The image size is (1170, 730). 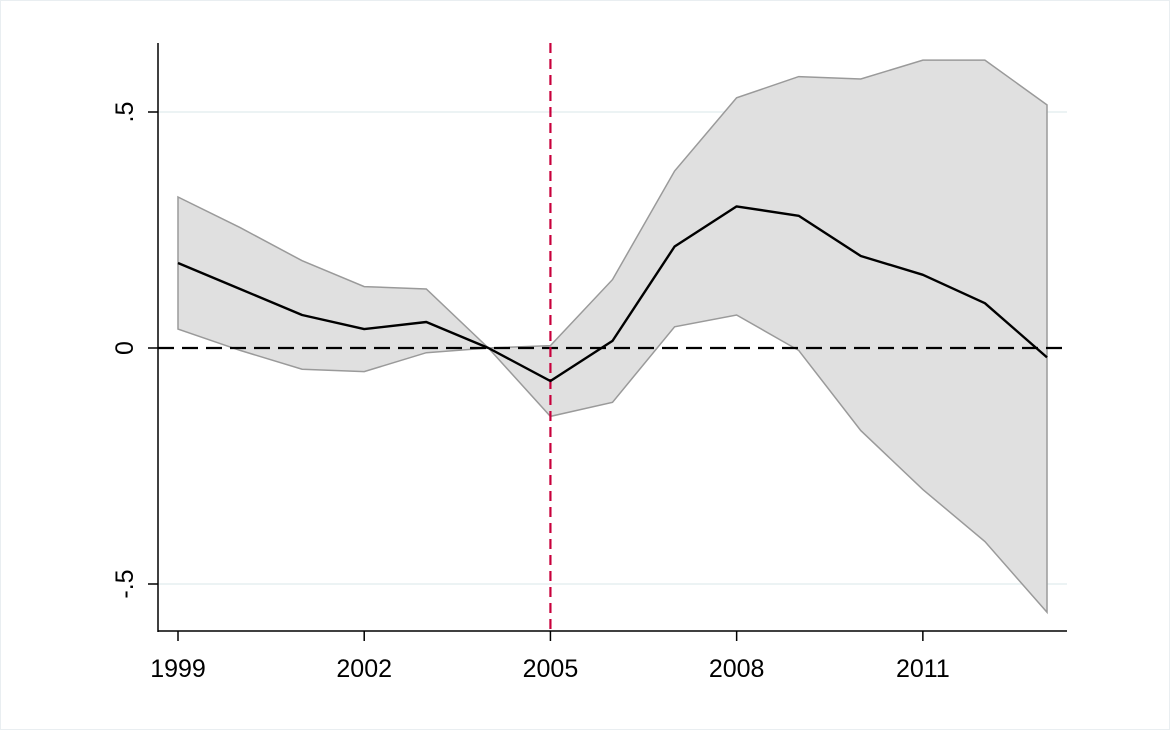 I want to click on y-tick-label: 0, so click(x=125, y=348).